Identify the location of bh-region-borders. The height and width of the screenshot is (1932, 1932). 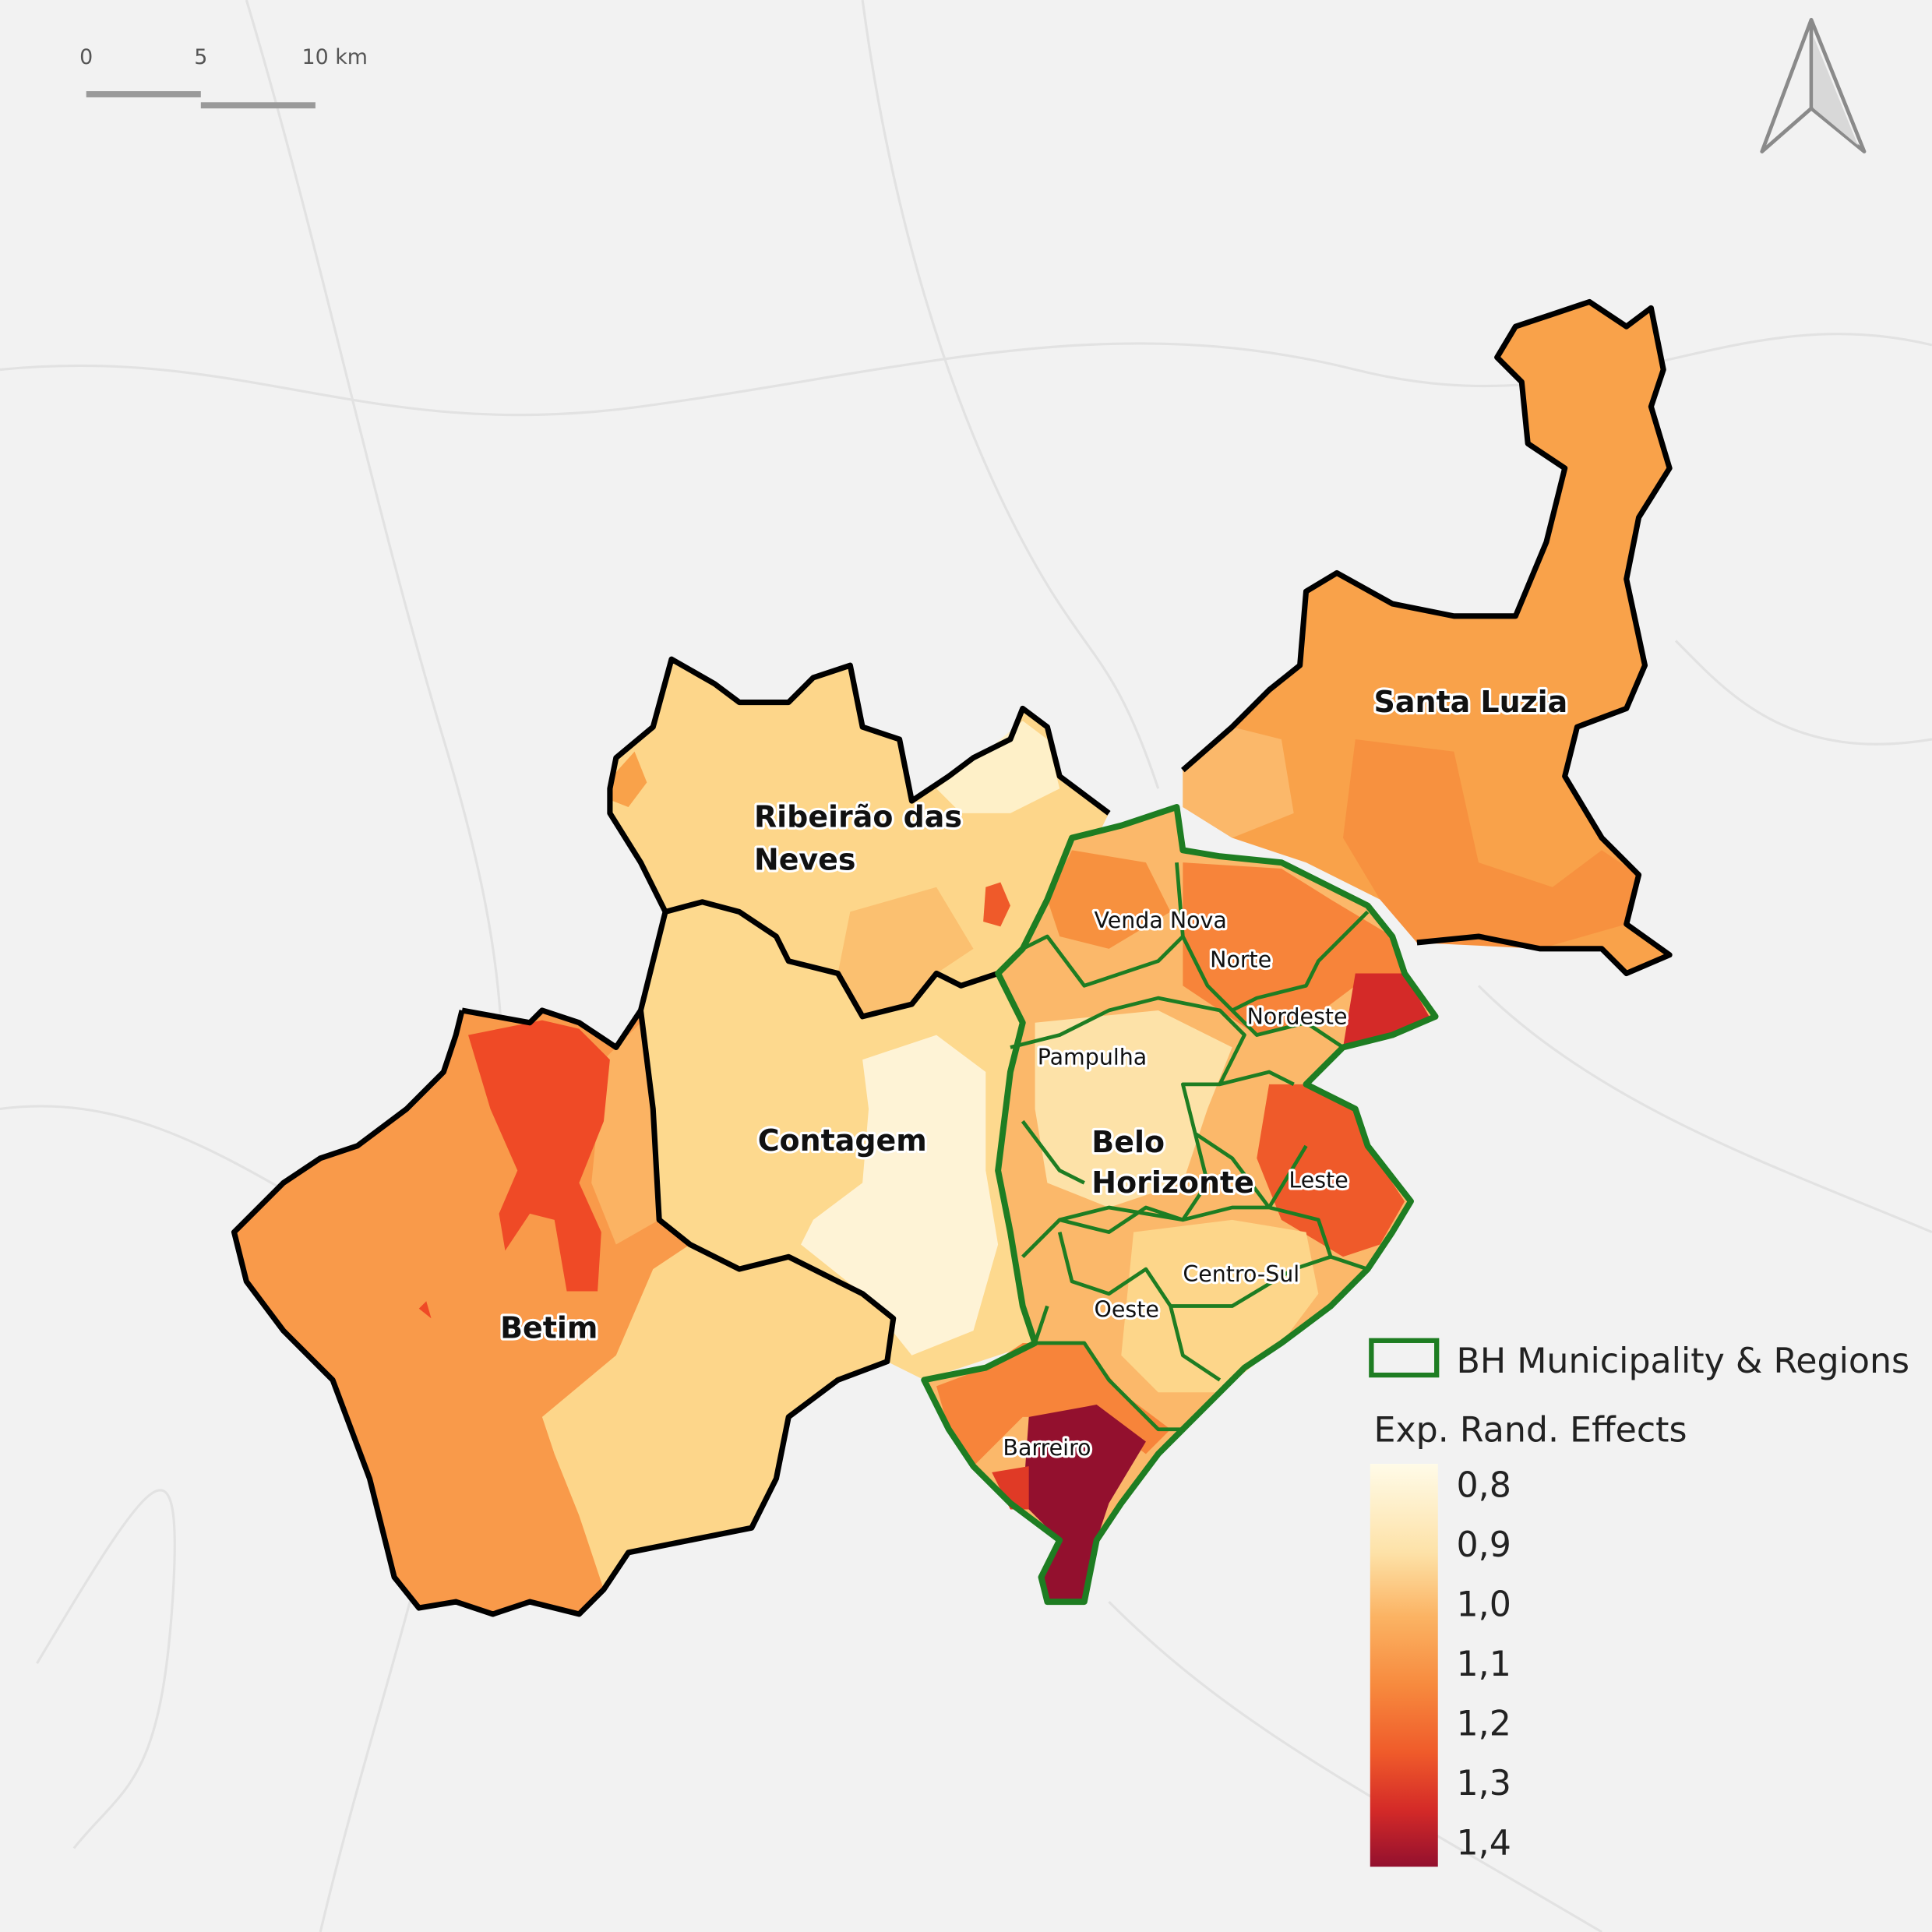
(1190, 1147).